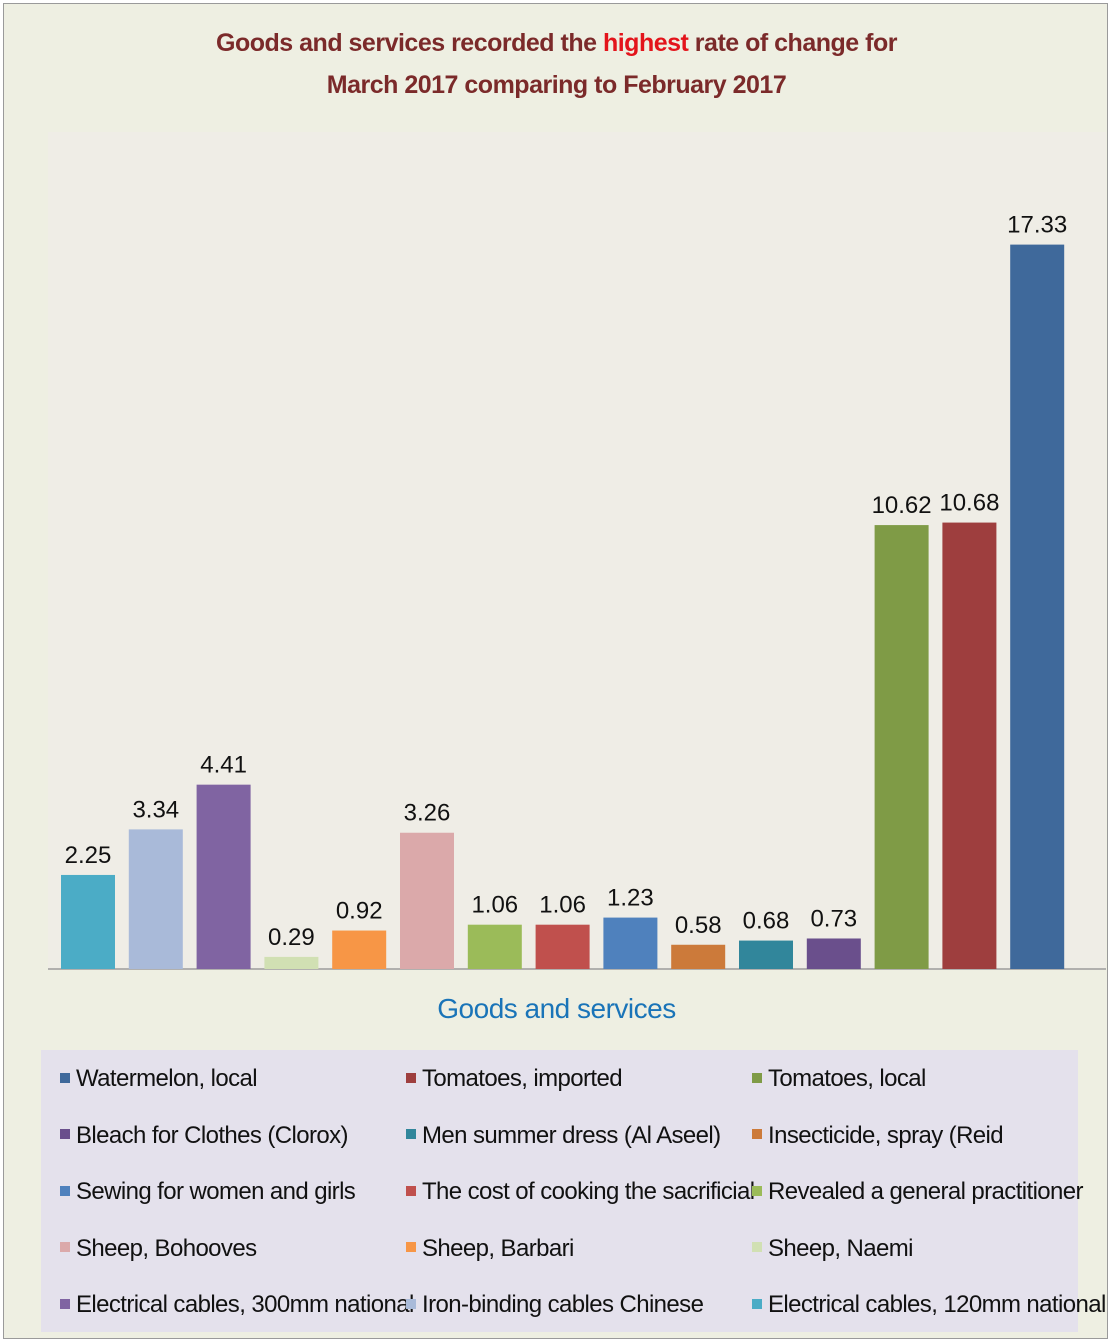 The width and height of the screenshot is (1113, 1344). I want to click on legend-item-1: Tomatoes, imported, so click(514, 1079).